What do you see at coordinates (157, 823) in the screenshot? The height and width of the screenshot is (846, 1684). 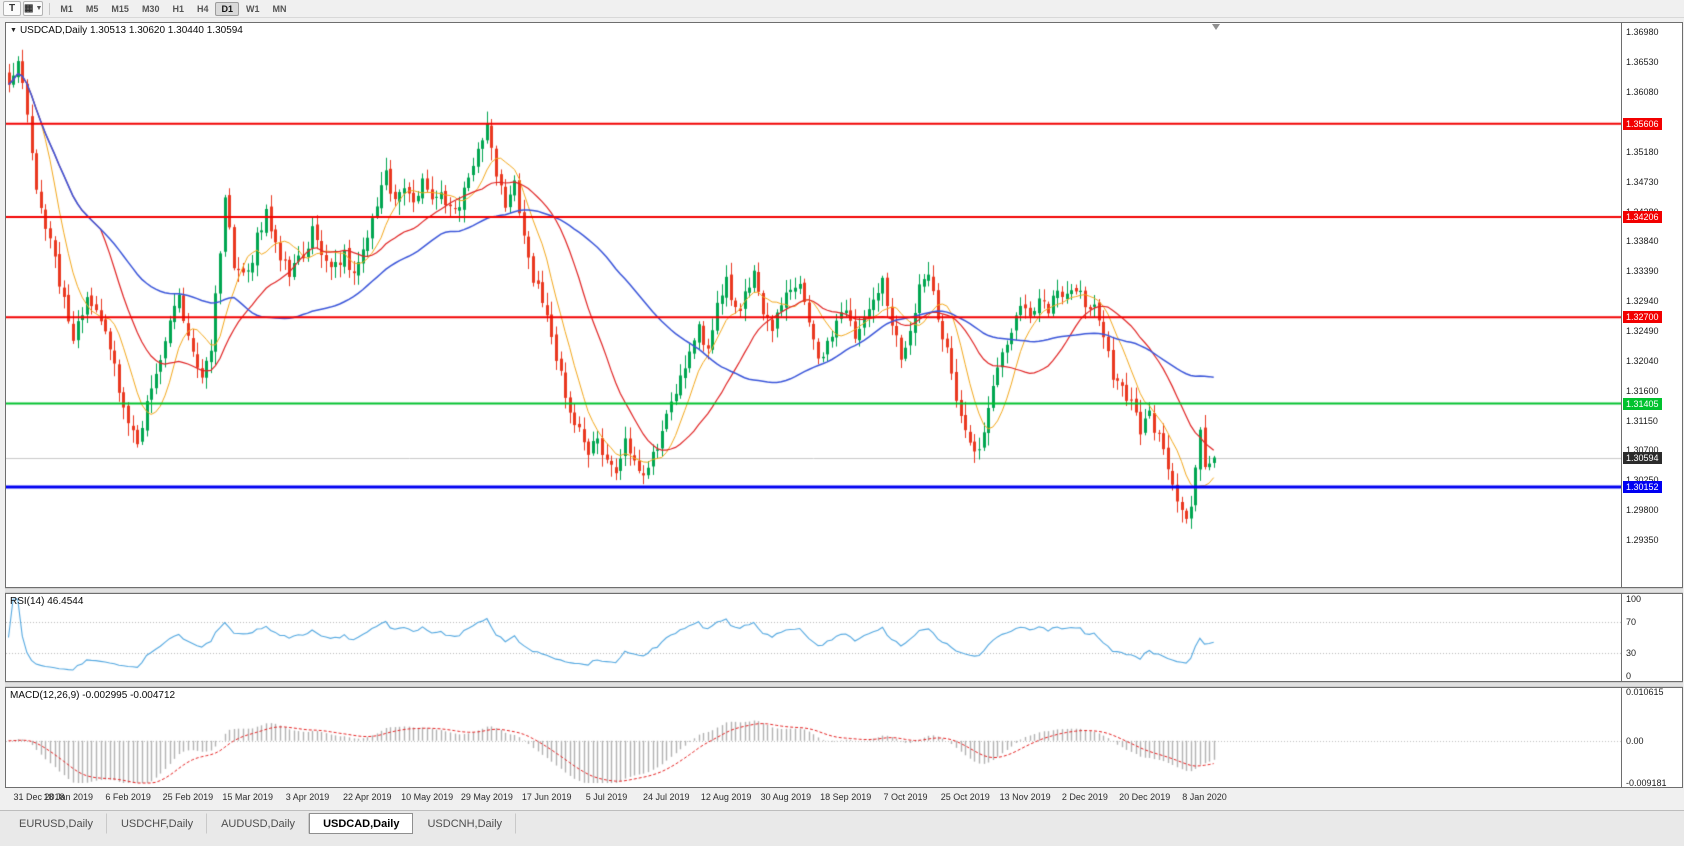 I see `chart-tab-usdchf: USDCHF,Daily` at bounding box center [157, 823].